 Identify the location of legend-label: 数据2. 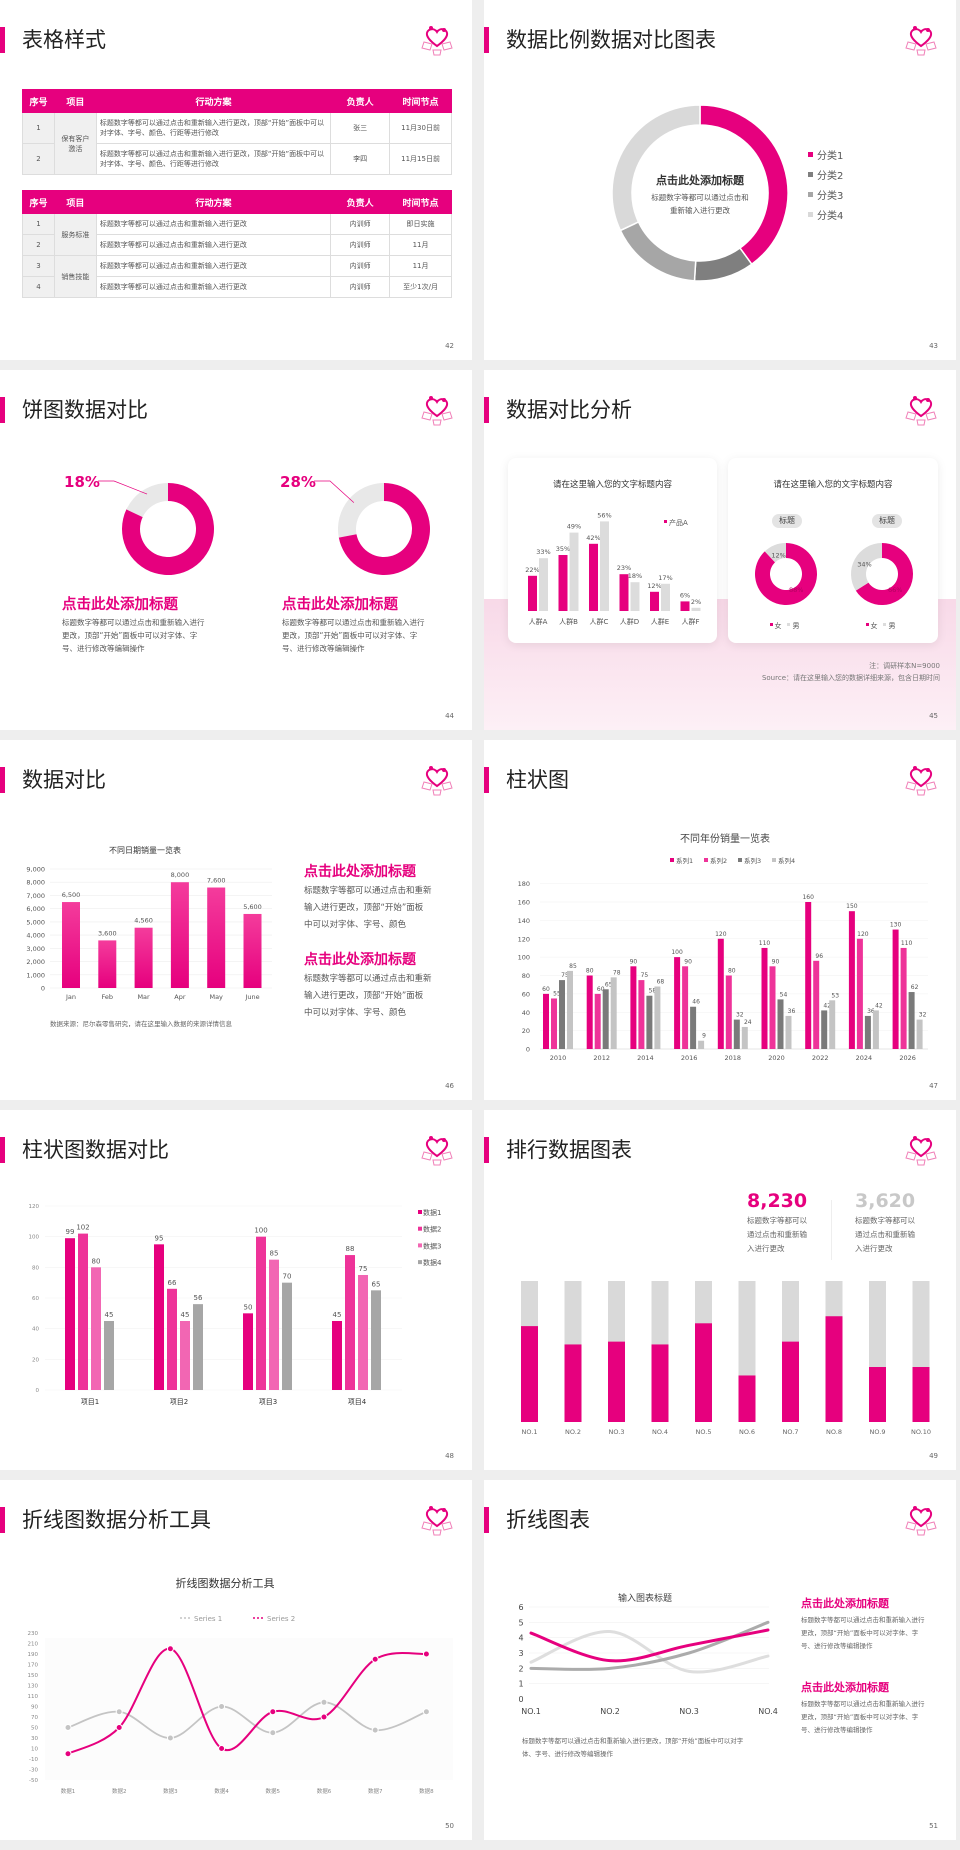
(432, 1229).